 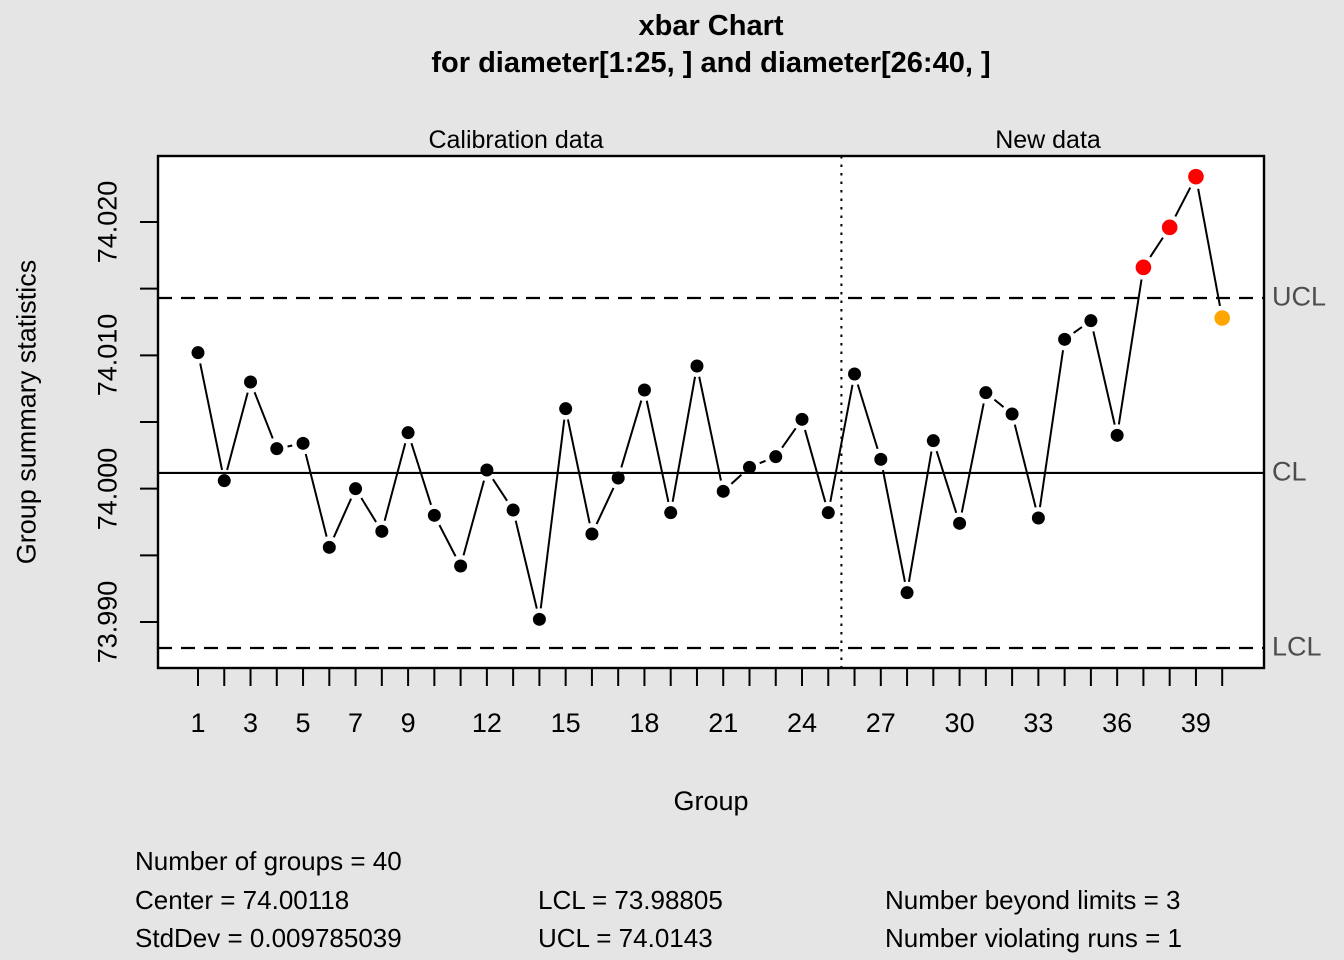 I want to click on x-tick-label: 7, so click(x=356, y=723).